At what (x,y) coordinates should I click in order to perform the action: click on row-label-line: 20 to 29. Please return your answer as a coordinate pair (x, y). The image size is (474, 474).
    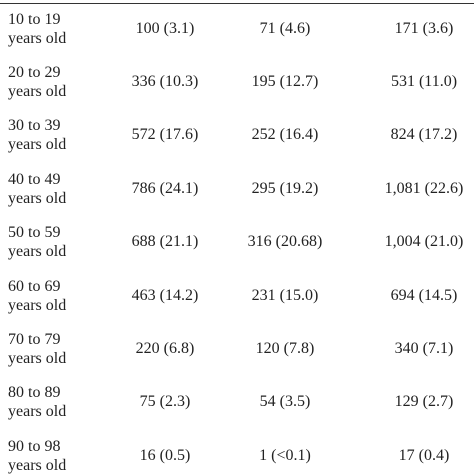
    Looking at the image, I should click on (34, 72).